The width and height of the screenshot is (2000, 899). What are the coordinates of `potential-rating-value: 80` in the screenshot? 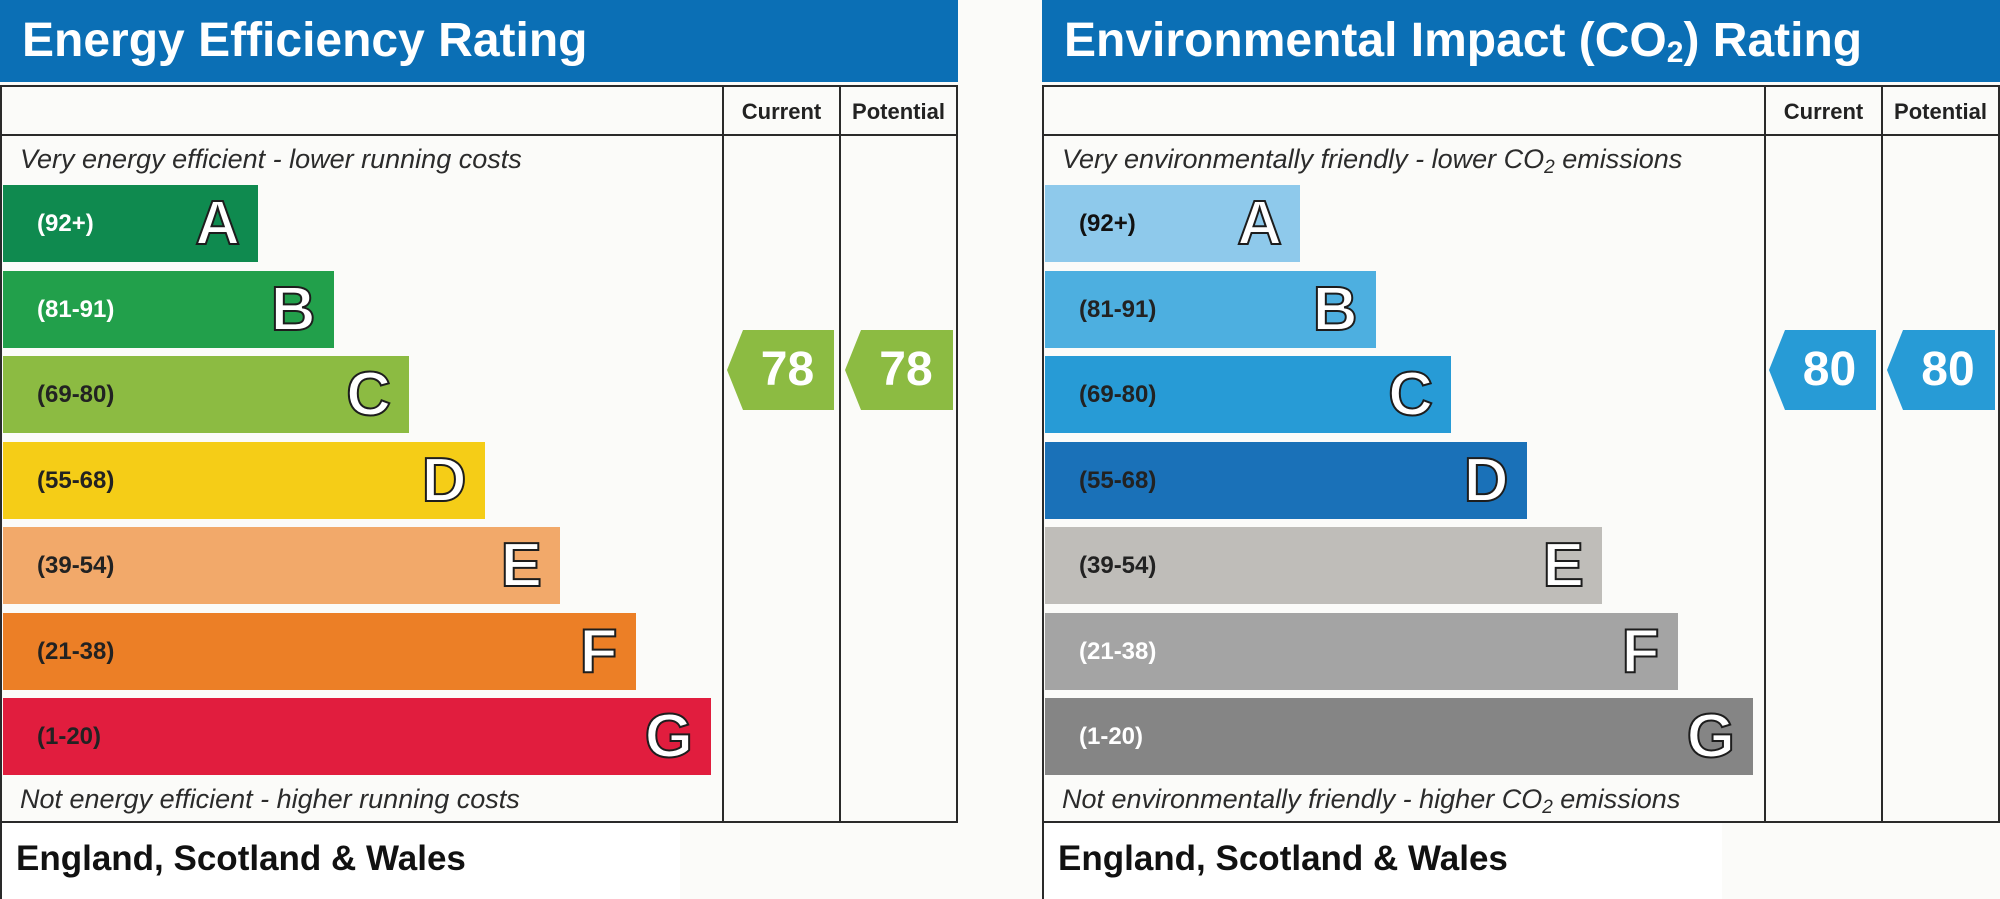 It's located at (1948, 369).